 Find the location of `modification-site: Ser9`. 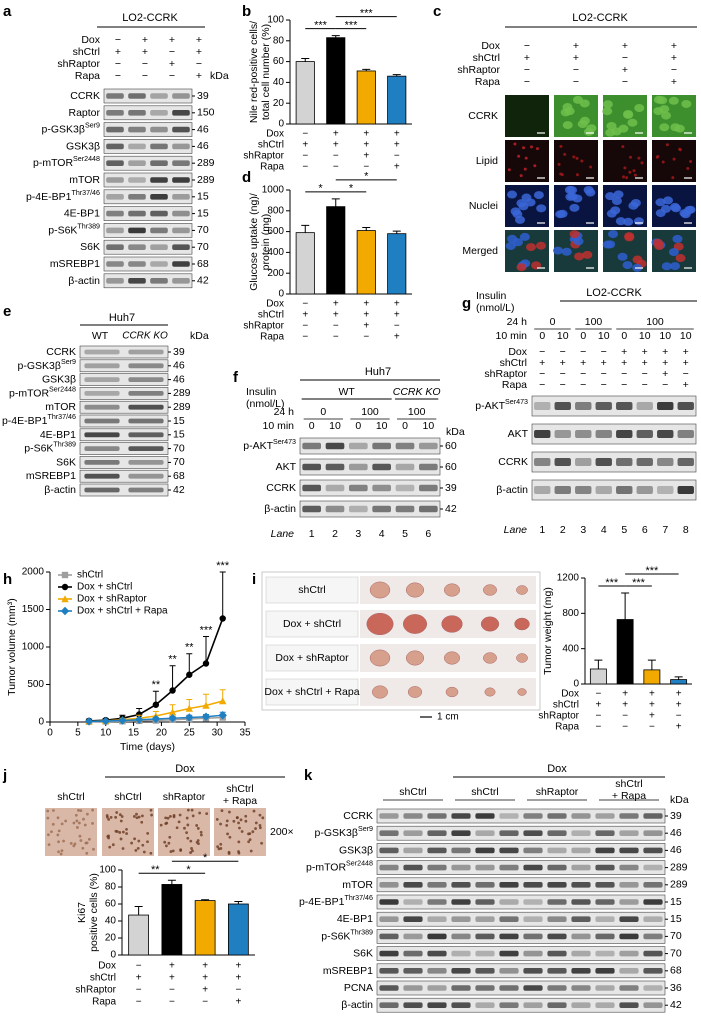

modification-site: Ser9 is located at coordinates (68, 362).